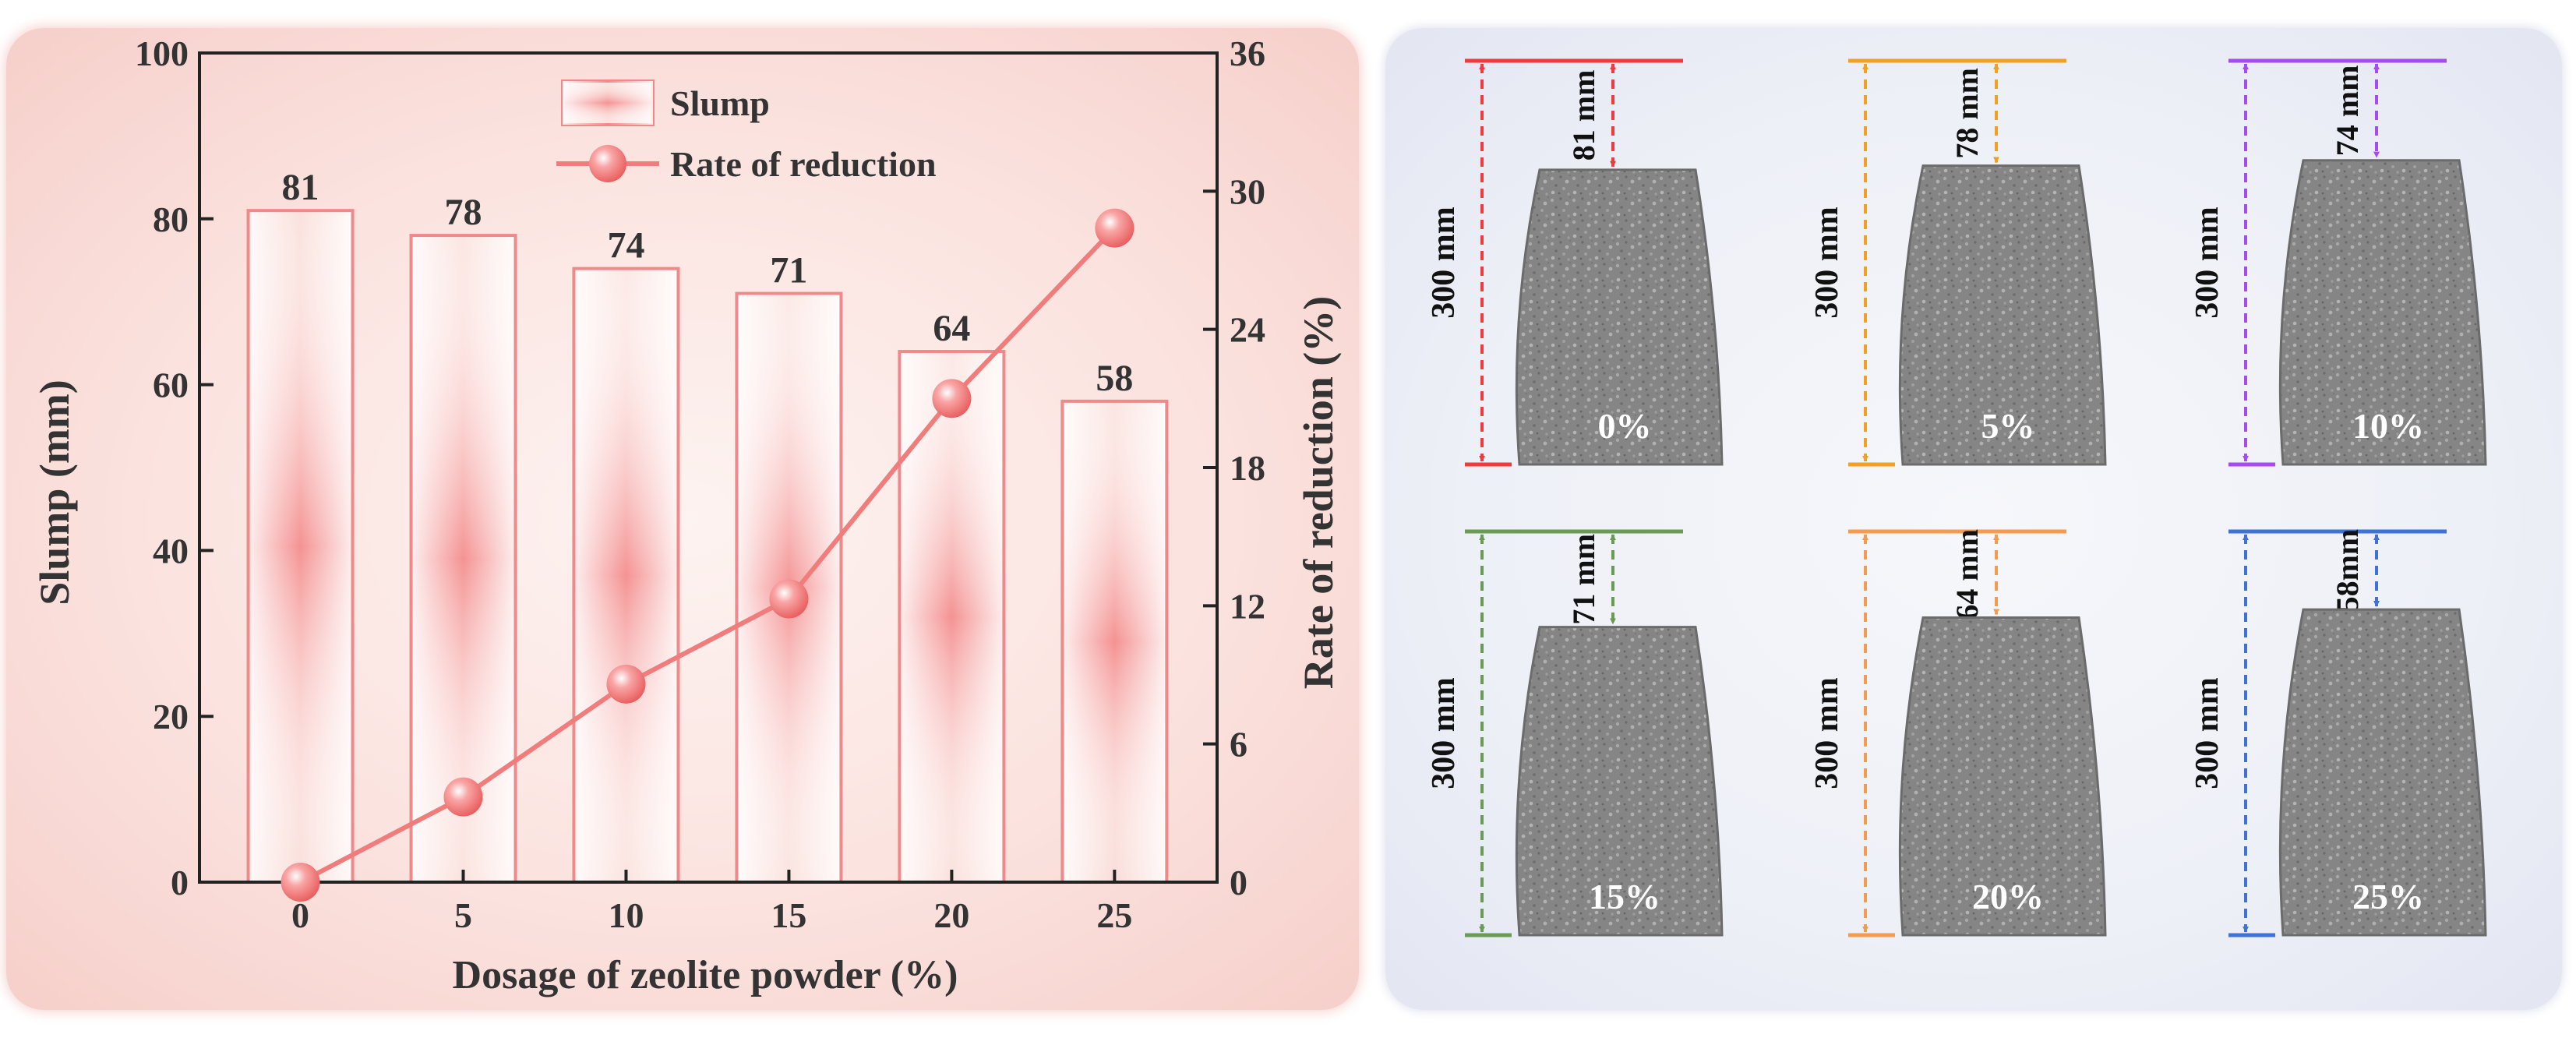  I want to click on x-tick-label: 15, so click(788, 915).